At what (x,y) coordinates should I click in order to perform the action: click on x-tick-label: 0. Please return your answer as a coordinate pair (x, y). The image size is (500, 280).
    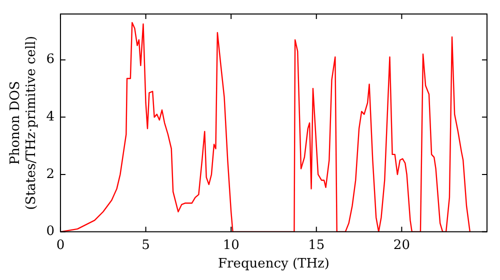
    Looking at the image, I should click on (60, 245).